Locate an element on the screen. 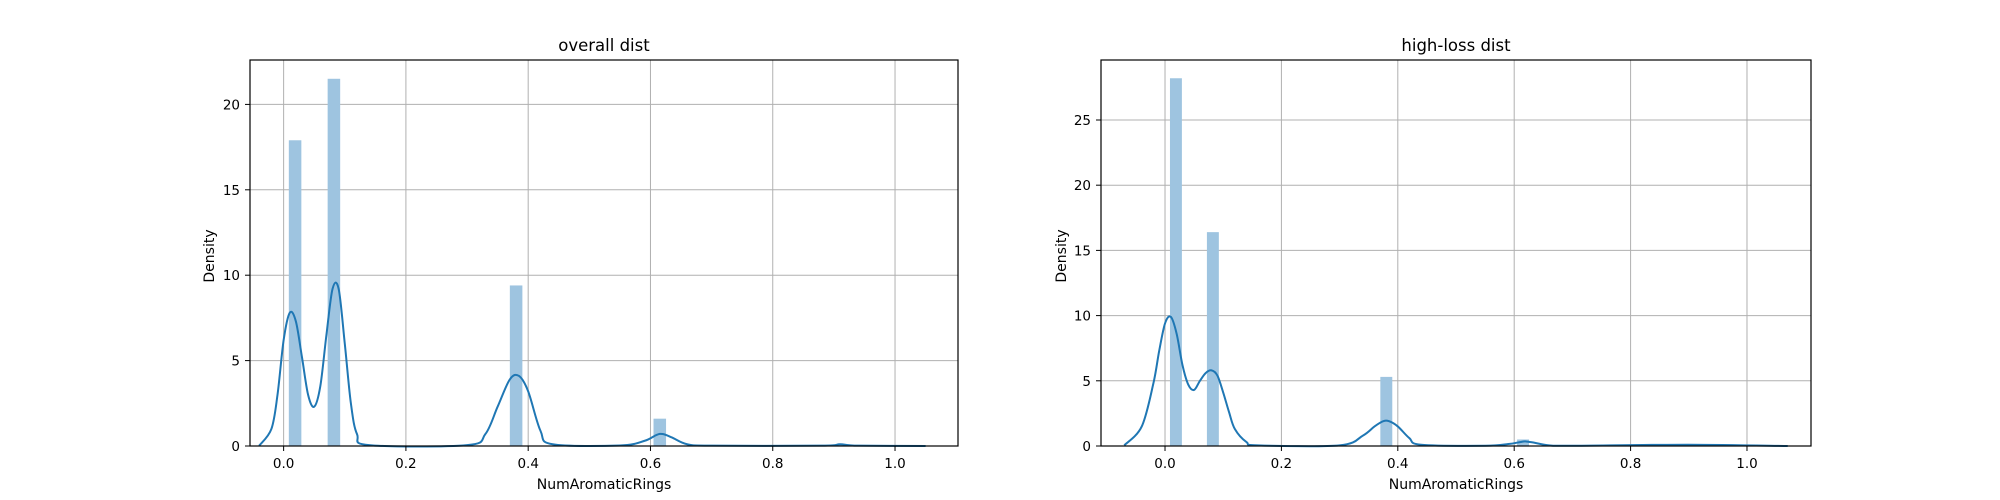 The width and height of the screenshot is (2000, 500). chart-title: overall dist is located at coordinates (604, 45).